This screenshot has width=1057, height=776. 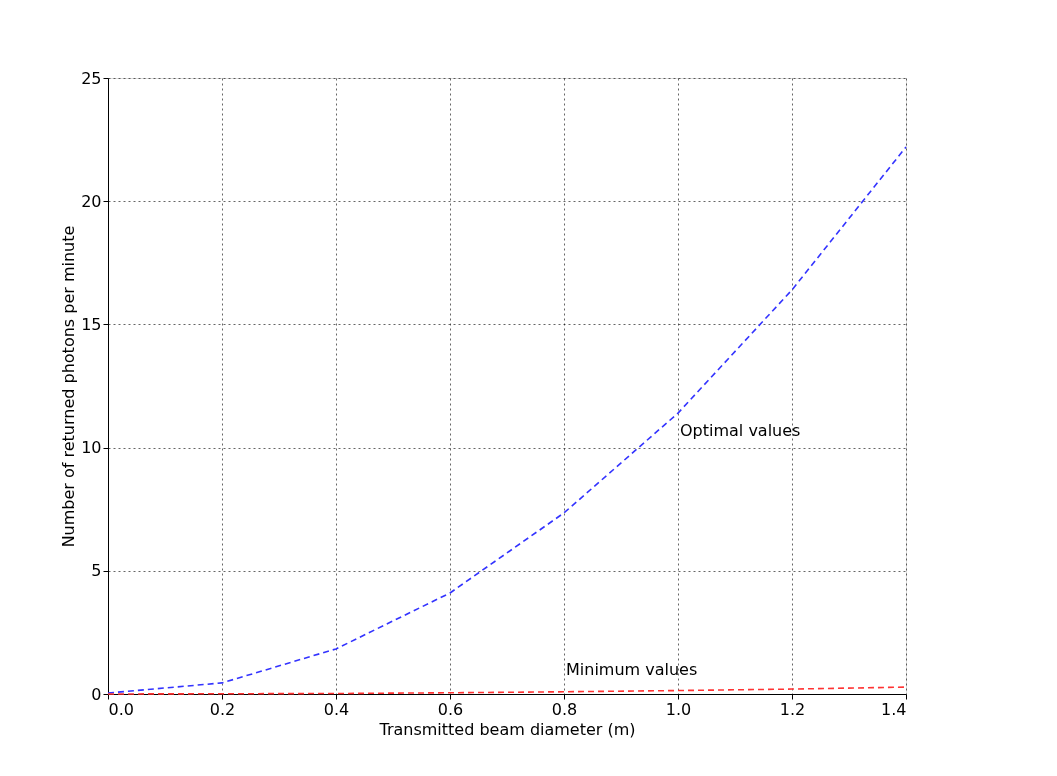 I want to click on x-tick-label: 0.8, so click(x=564, y=709).